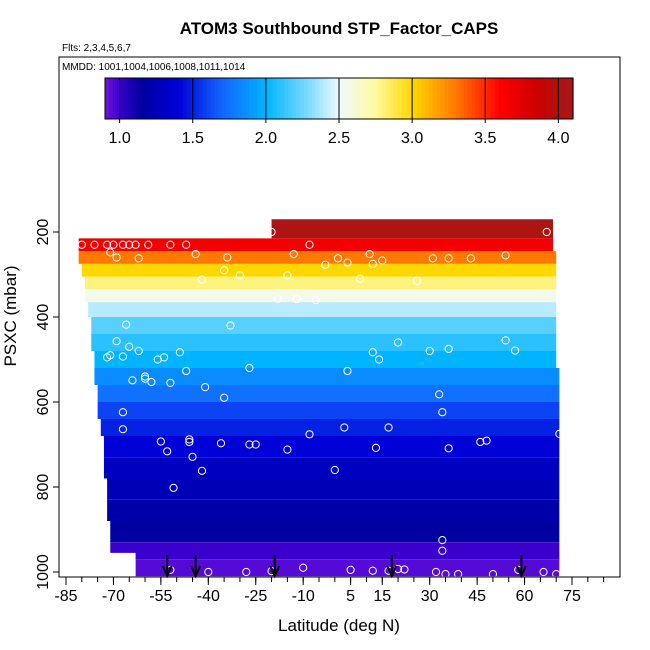  What do you see at coordinates (208, 596) in the screenshot?
I see `x-tick-label: -40` at bounding box center [208, 596].